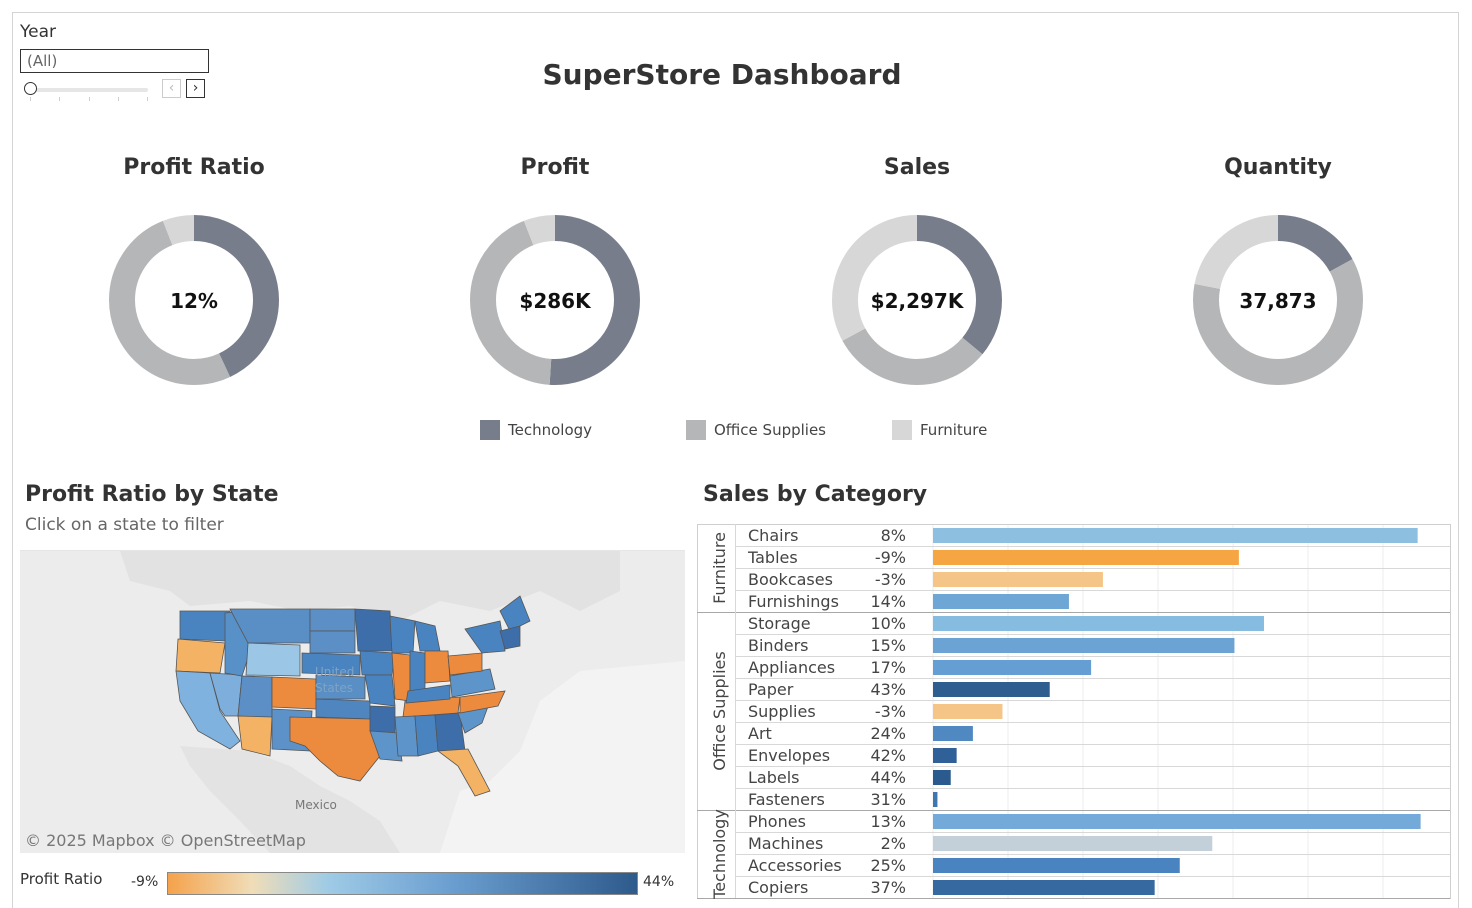 Image resolution: width=1472 pixels, height=908 pixels. I want to click on bar-label-appliances: Appliances, so click(791, 667).